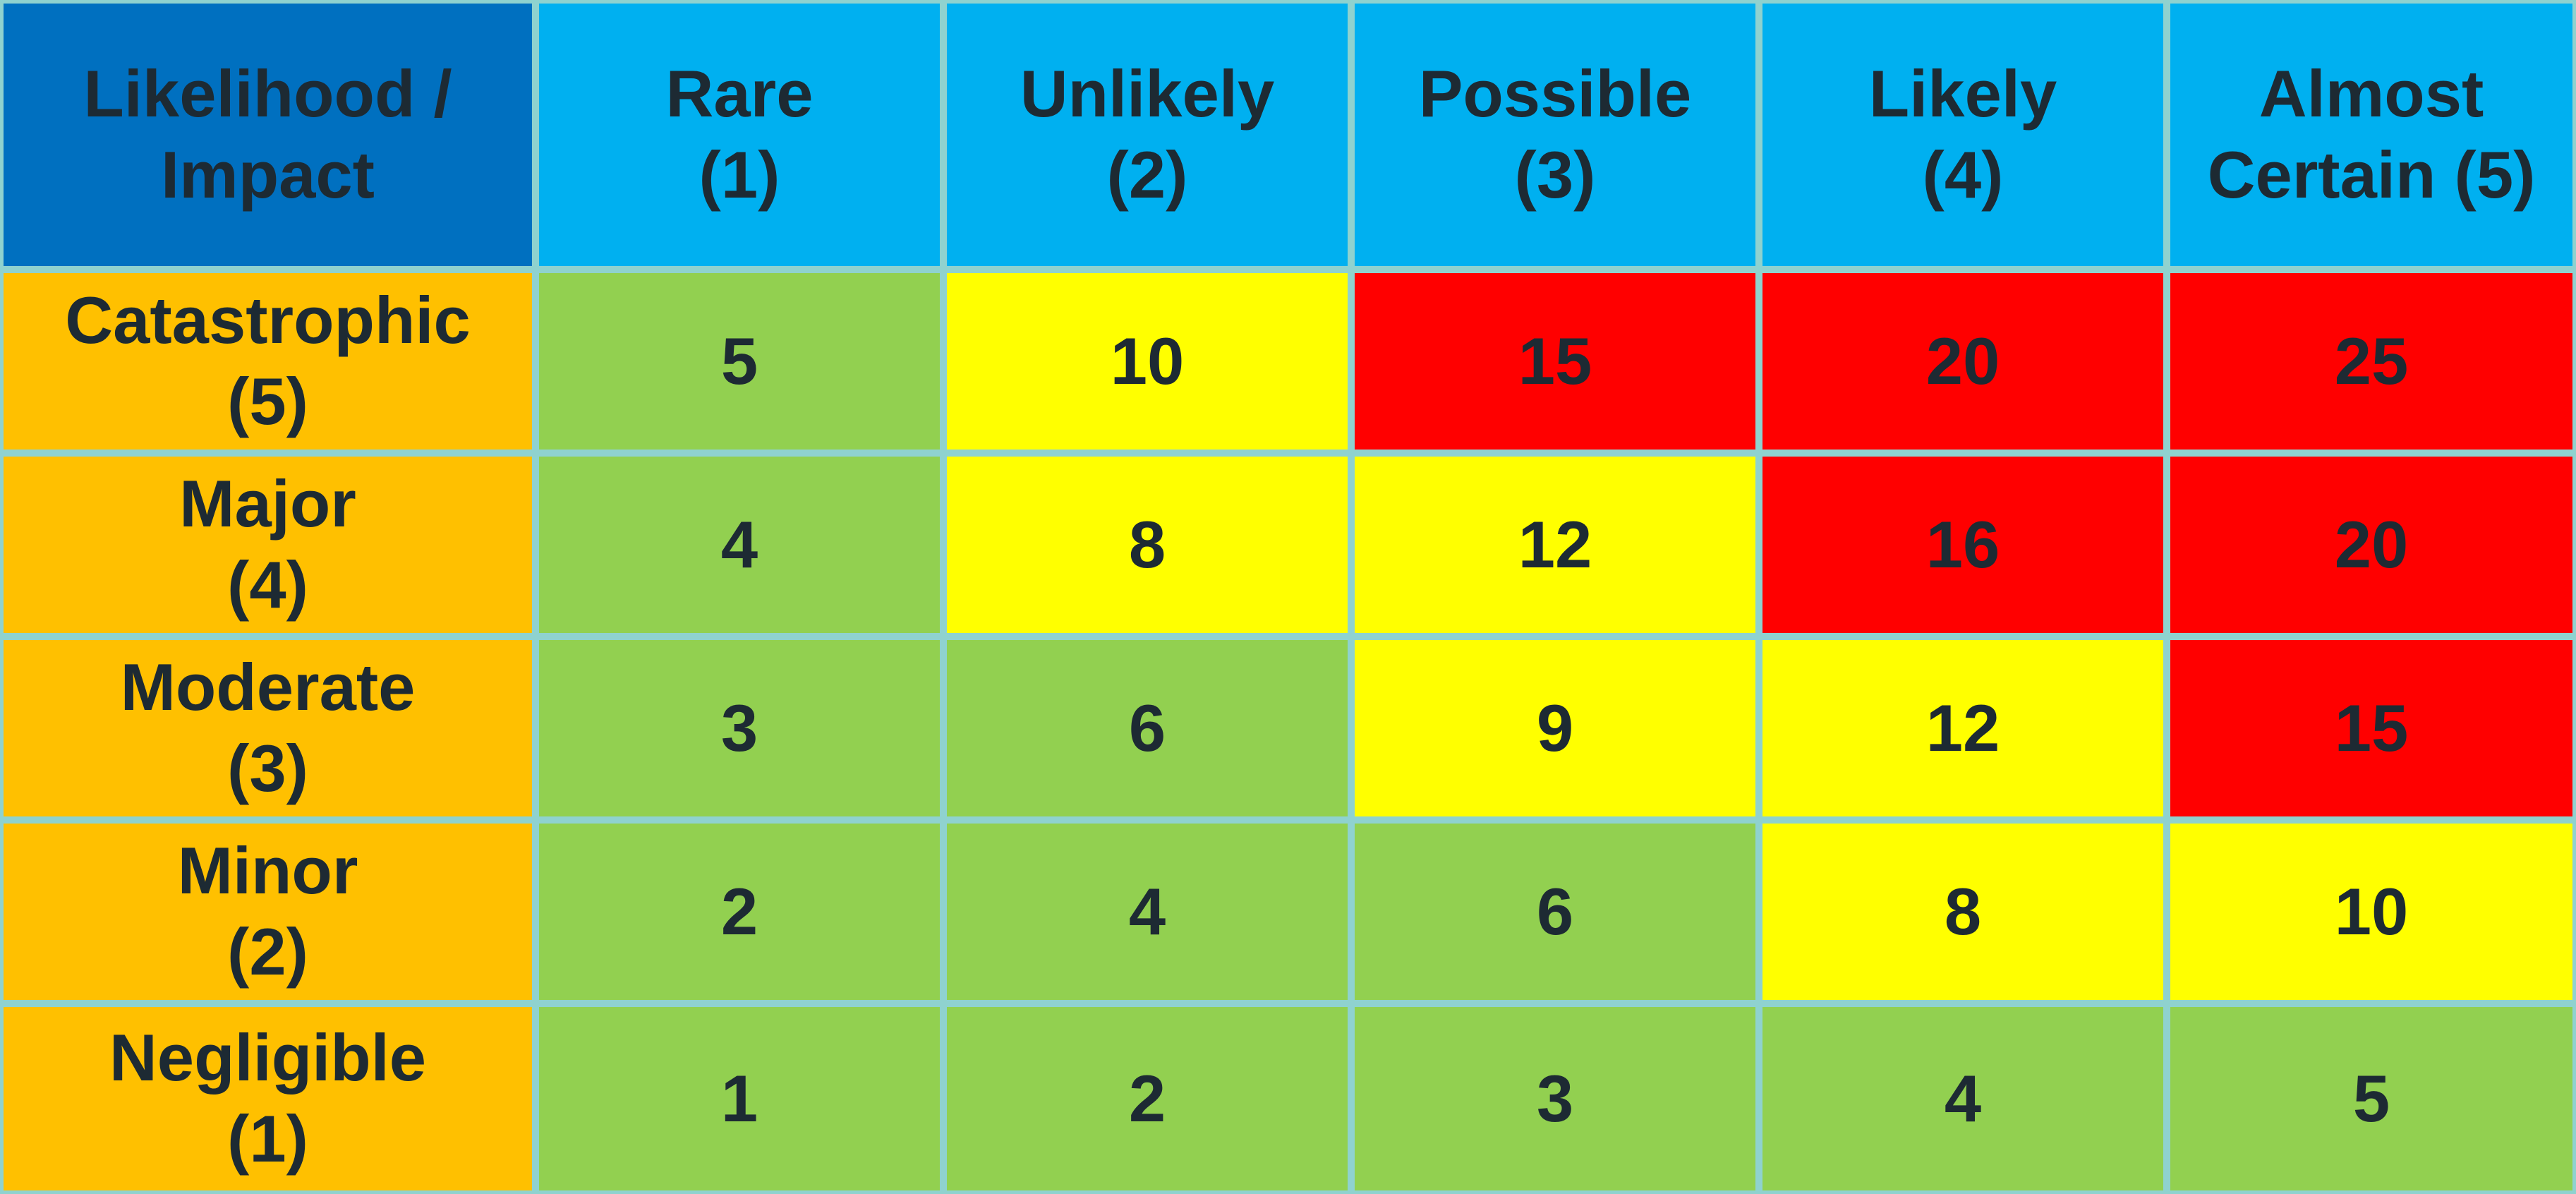 This screenshot has height=1194, width=2576. Describe the element at coordinates (268, 135) in the screenshot. I see `corner-header: Likelihood / Impact` at that location.